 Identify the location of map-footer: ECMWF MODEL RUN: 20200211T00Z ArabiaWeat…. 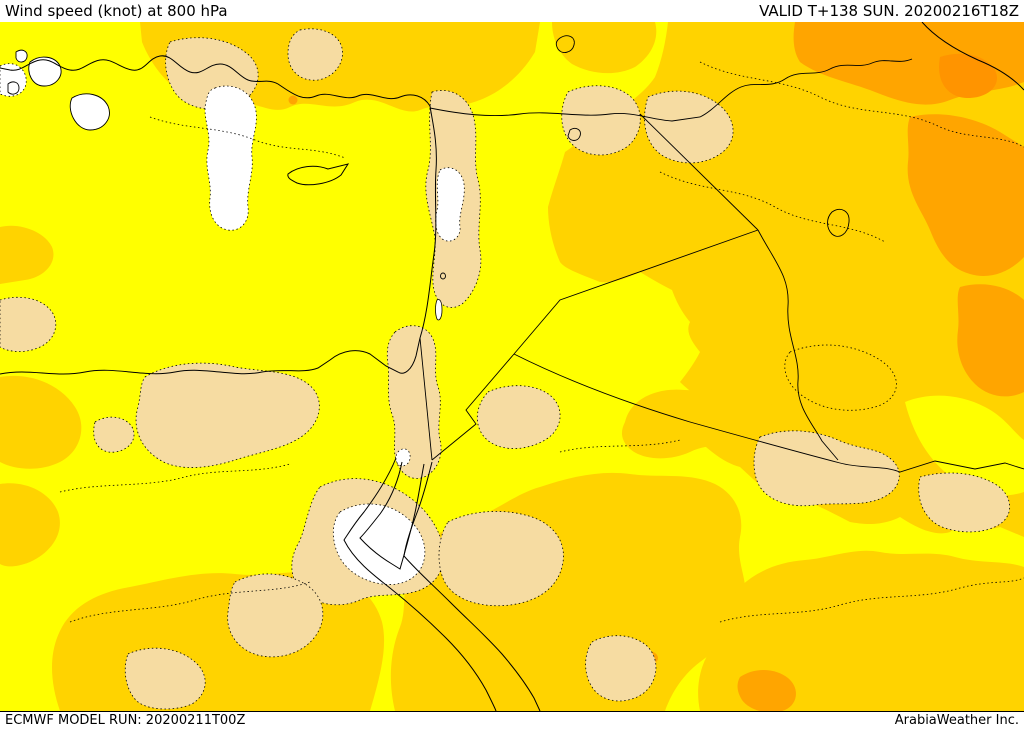
(512, 720).